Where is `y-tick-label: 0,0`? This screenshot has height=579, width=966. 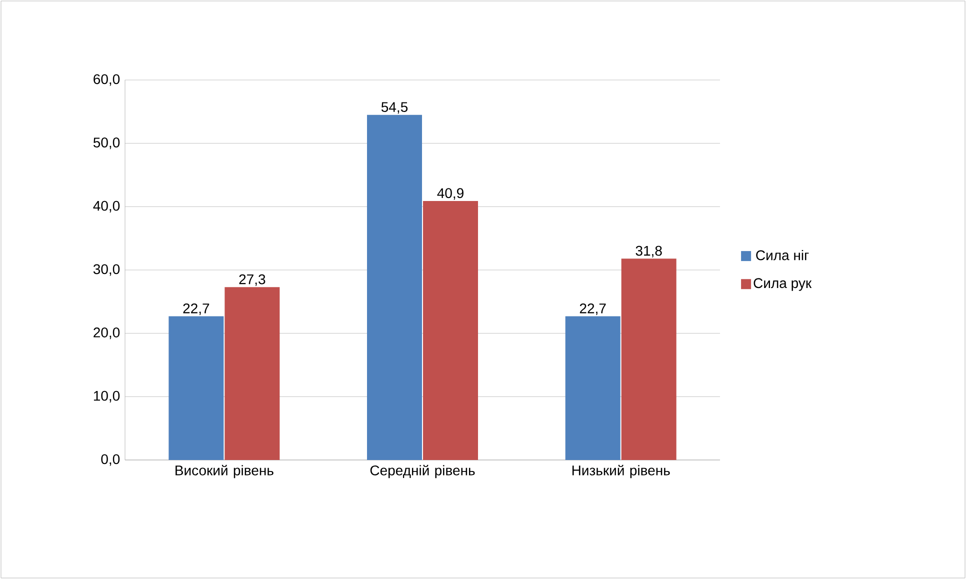
y-tick-label: 0,0 is located at coordinates (110, 460).